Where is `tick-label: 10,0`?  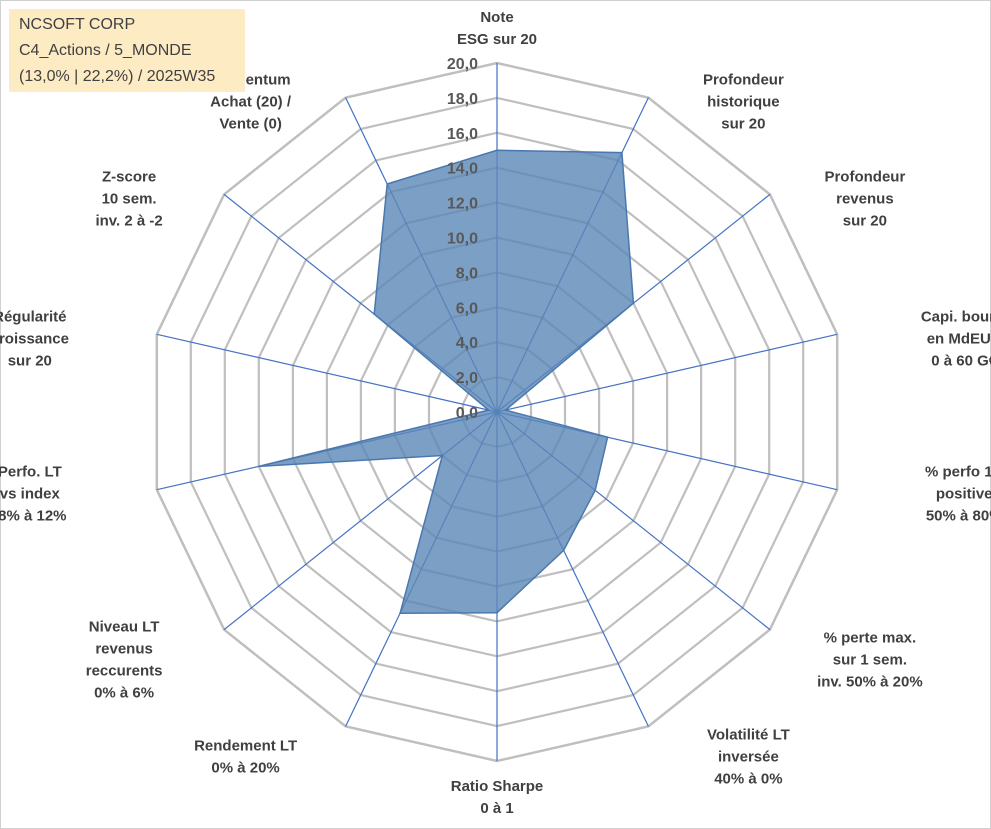 tick-label: 10,0 is located at coordinates (462, 239).